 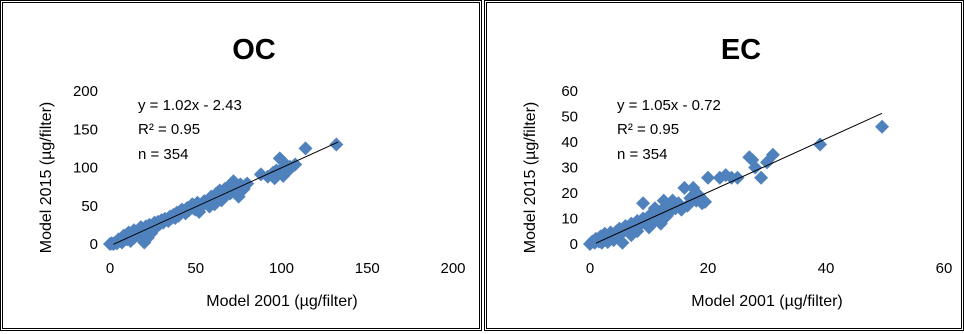 What do you see at coordinates (190, 105) in the screenshot?
I see `trendline-annotation: y = 1.02x - 2.43` at bounding box center [190, 105].